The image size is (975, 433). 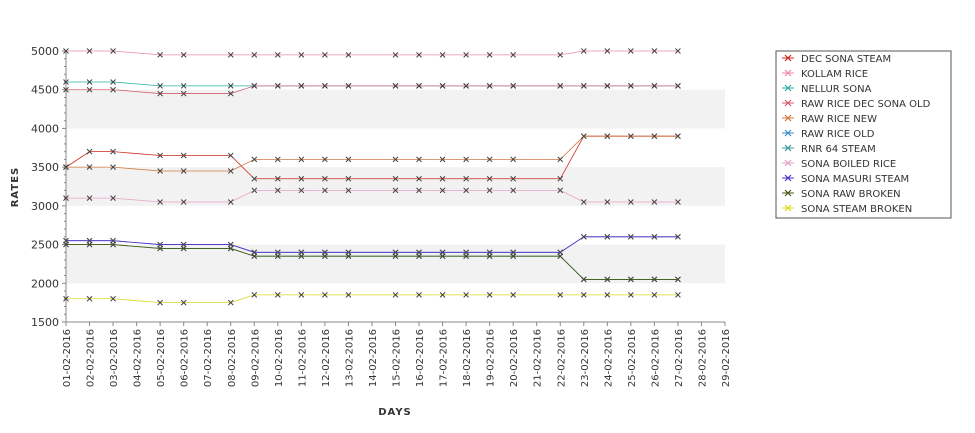 What do you see at coordinates (839, 164) in the screenshot?
I see `legend-entry: SONA BOILED RICE` at bounding box center [839, 164].